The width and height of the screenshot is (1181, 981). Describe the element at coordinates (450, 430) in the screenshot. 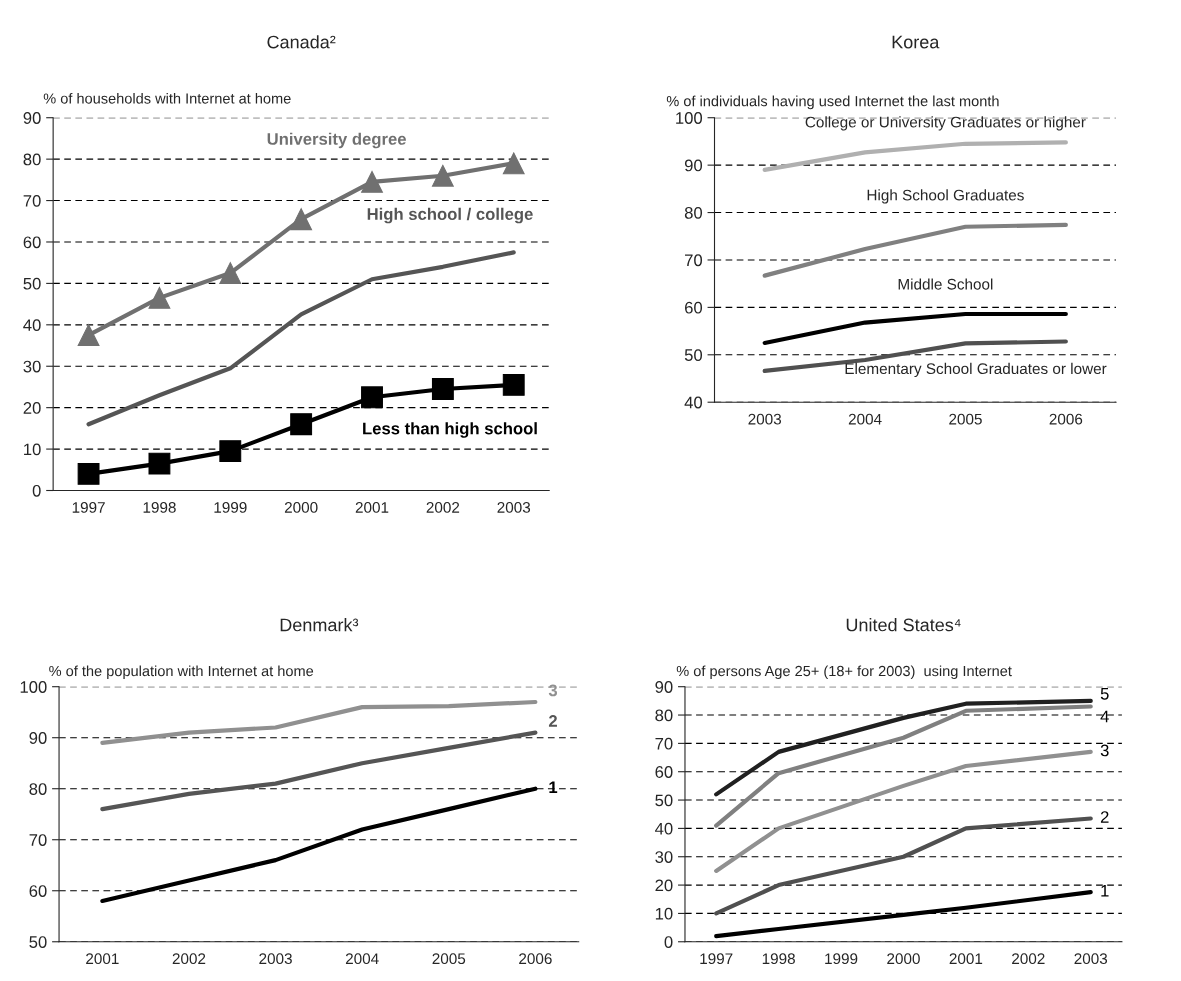

I see `series-label: Less than high school` at that location.